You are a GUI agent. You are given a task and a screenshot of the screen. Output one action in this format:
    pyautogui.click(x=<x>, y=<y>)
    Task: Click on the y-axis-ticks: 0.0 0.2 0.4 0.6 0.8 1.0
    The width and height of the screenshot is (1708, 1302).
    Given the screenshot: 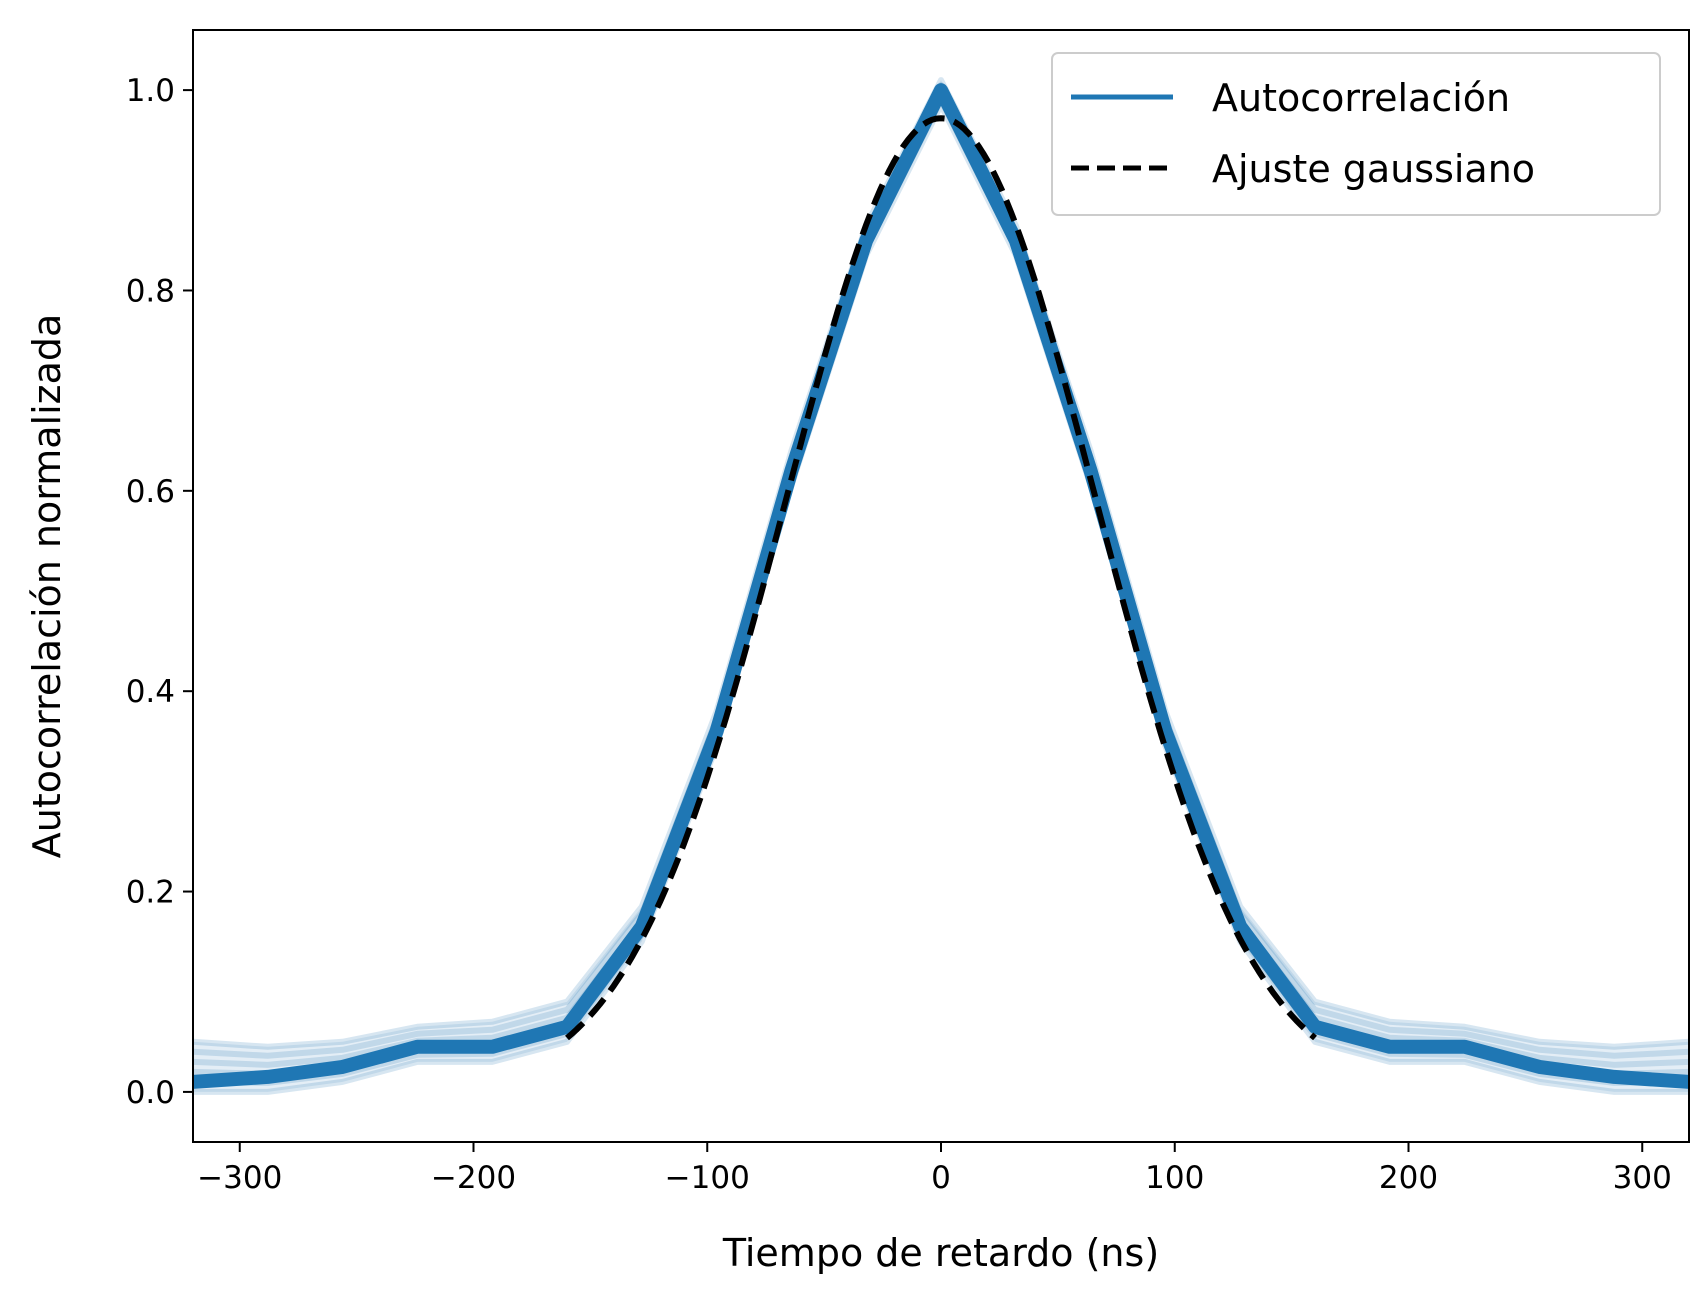 What is the action you would take?
    pyautogui.click(x=159, y=592)
    